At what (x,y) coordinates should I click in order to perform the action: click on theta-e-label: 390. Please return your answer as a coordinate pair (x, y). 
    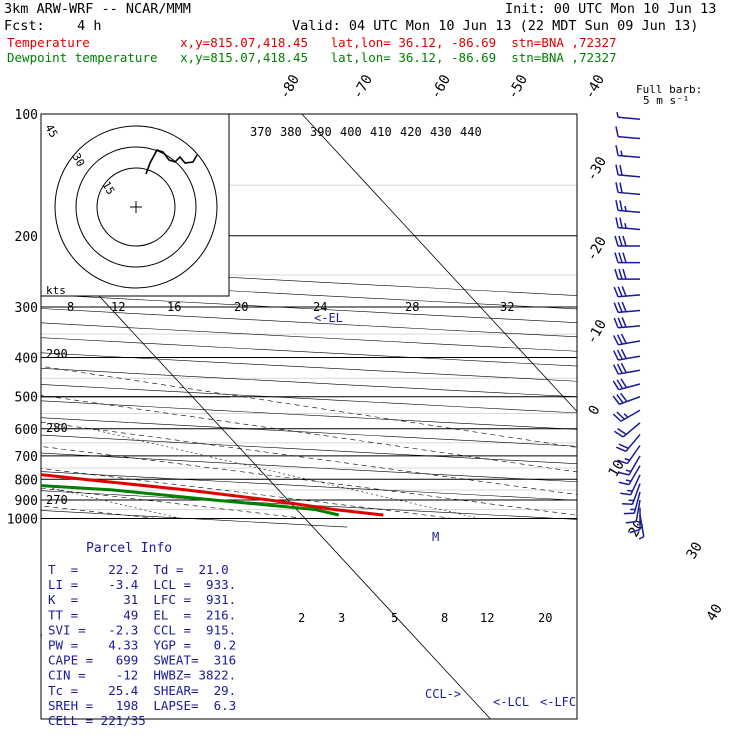
    Looking at the image, I should click on (321, 132).